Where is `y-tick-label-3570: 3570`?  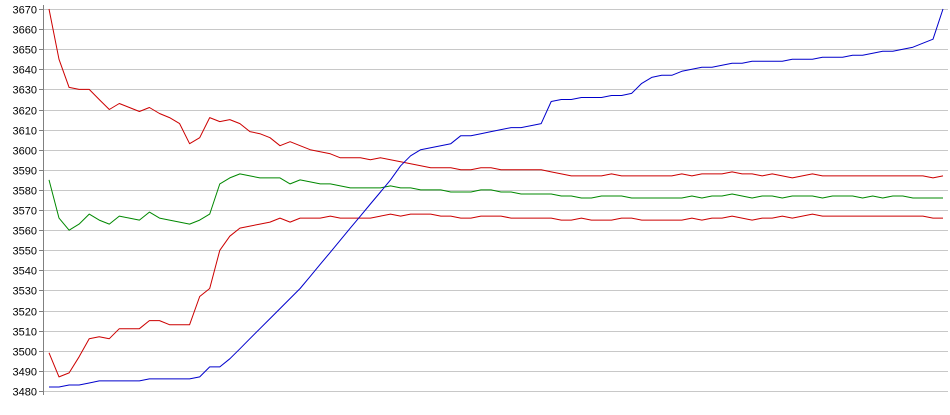
y-tick-label-3570: 3570 is located at coordinates (25, 212).